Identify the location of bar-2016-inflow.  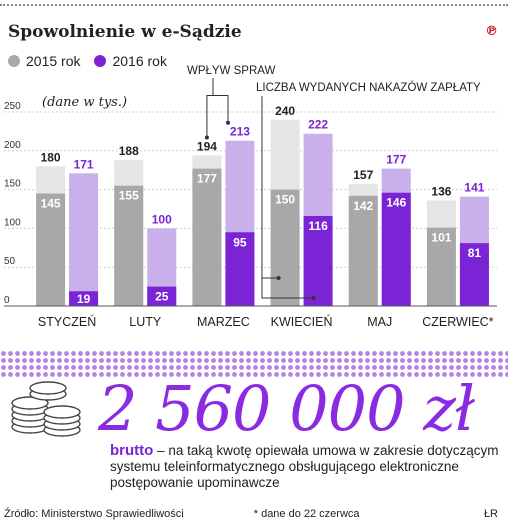
(84, 239).